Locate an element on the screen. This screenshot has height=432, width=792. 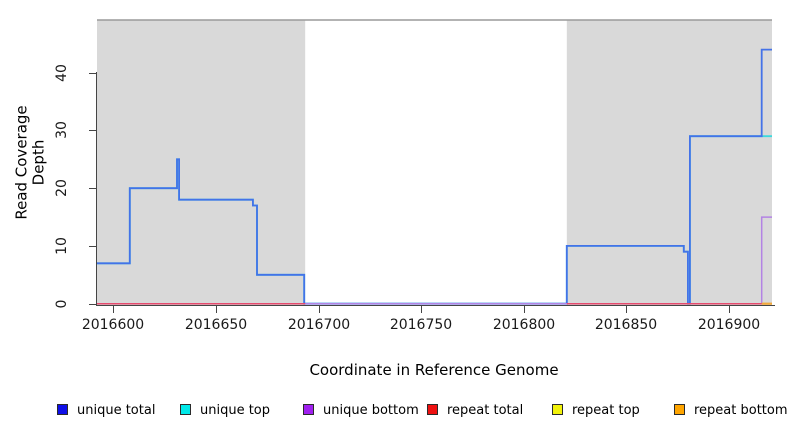
x-axis-line is located at coordinates (435, 305).